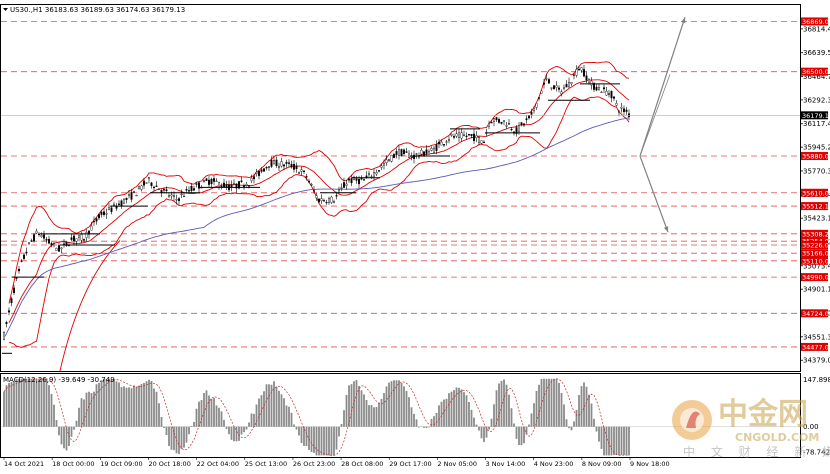 The width and height of the screenshot is (830, 474). What do you see at coordinates (751, 428) in the screenshot?
I see `watermark: 中金网 CNGOLD.COM 中 文 财 经 新 媒 体` at bounding box center [751, 428].